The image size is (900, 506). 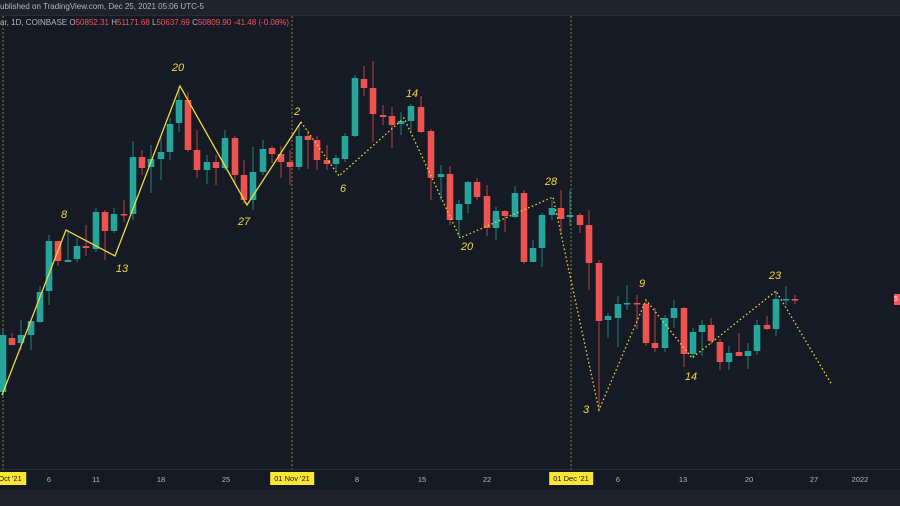 What do you see at coordinates (214, 22) in the screenshot?
I see `close-value: 50809.90` at bounding box center [214, 22].